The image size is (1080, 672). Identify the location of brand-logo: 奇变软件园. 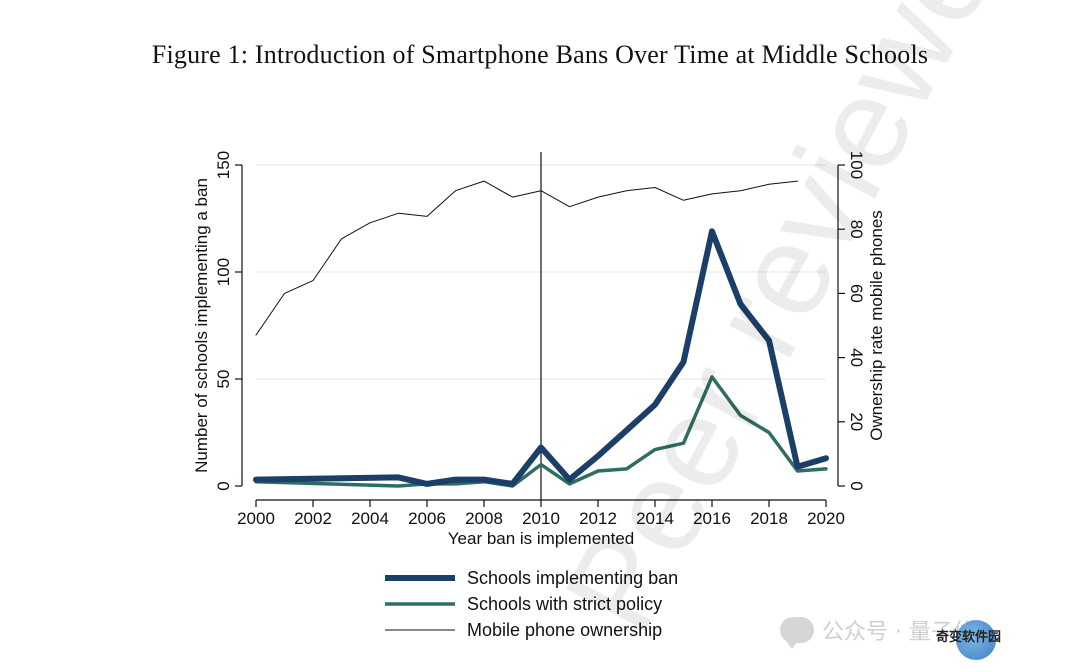
(969, 640).